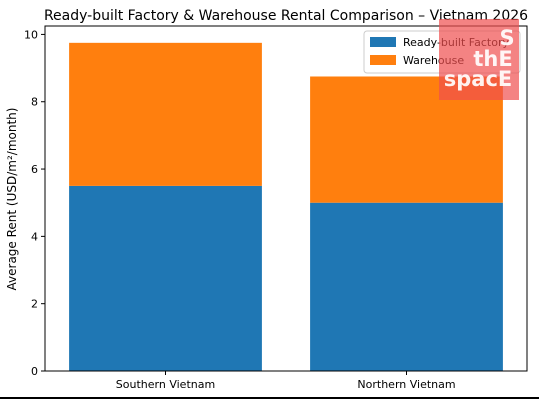  Describe the element at coordinates (286, 381) in the screenshot. I see `x-axis: Southern Vietnam Northern Vietnam` at that location.